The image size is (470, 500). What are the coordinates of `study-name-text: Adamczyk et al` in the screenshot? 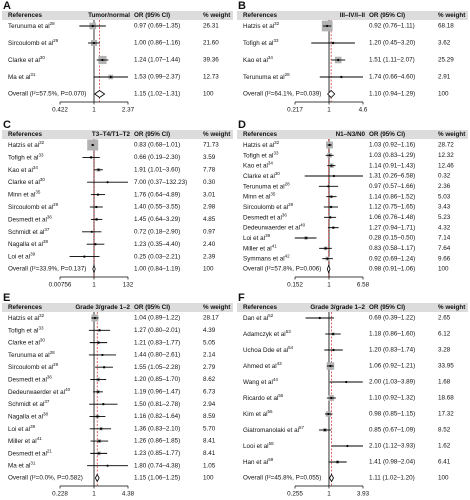 It's located at (264, 334).